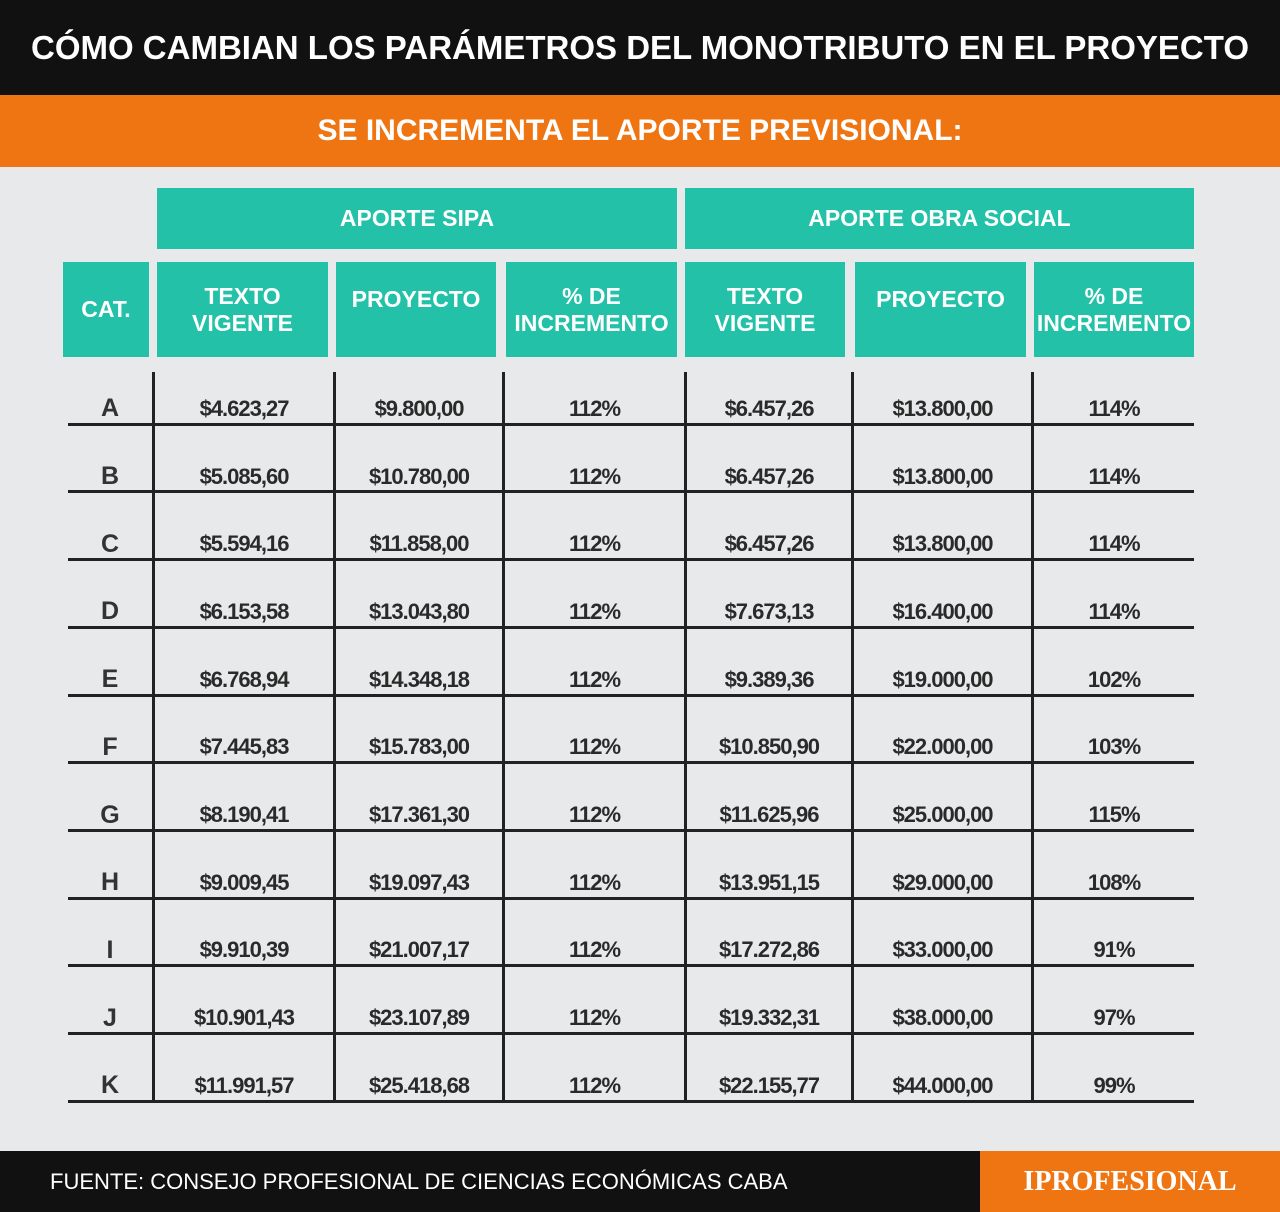 This screenshot has width=1280, height=1212. What do you see at coordinates (110, 1085) in the screenshot?
I see `table-cell-cat: K` at bounding box center [110, 1085].